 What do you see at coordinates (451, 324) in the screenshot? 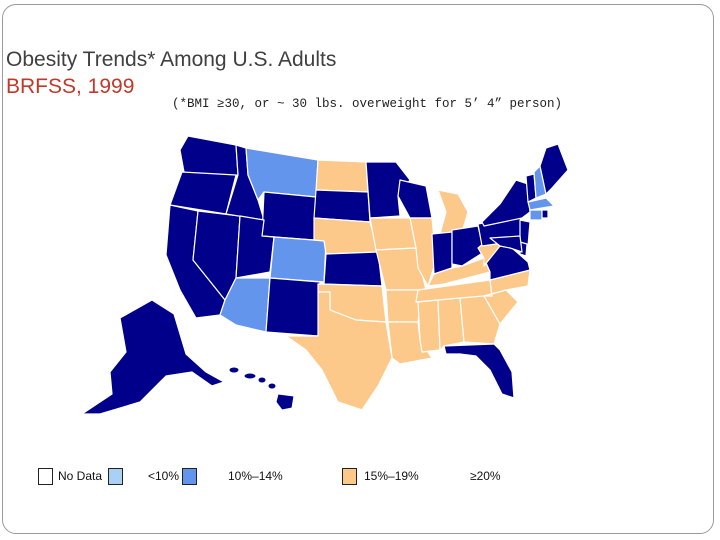
I see `state-al` at bounding box center [451, 324].